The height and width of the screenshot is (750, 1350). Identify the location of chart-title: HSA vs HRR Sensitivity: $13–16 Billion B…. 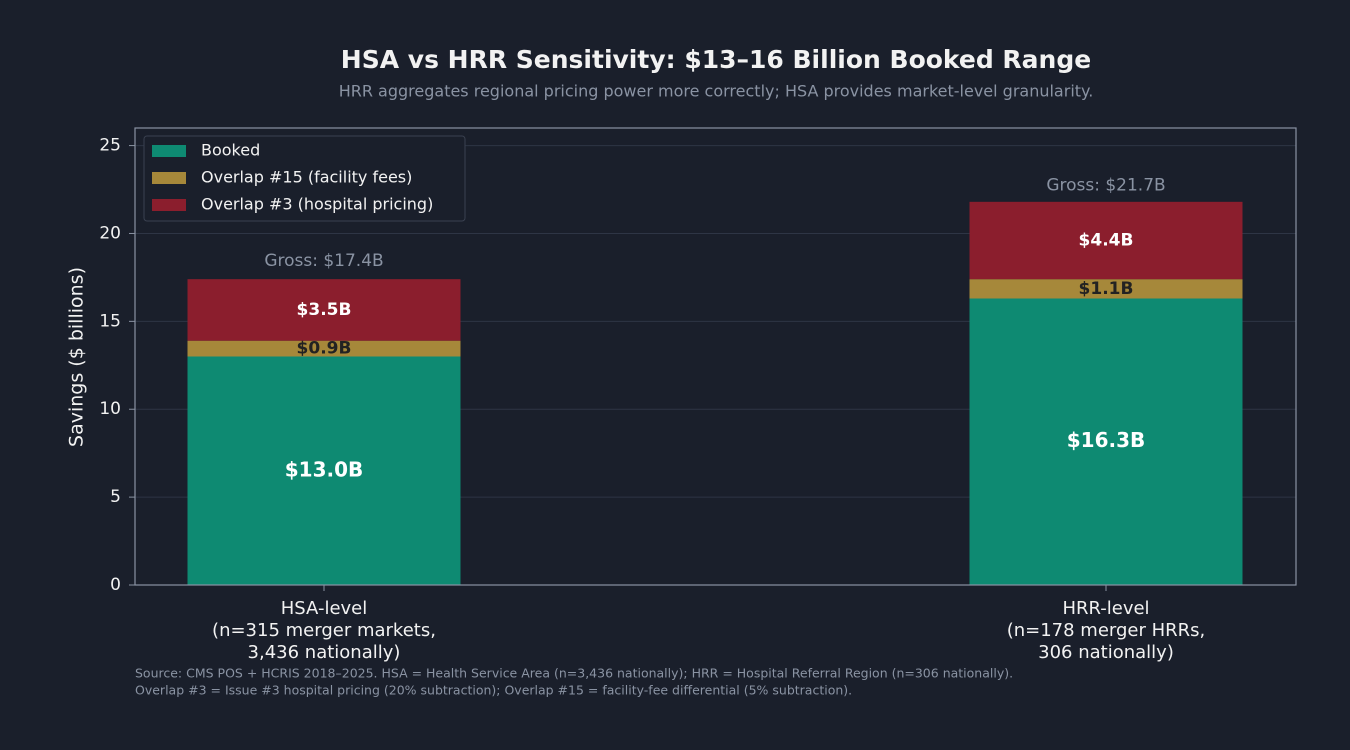
(716, 59).